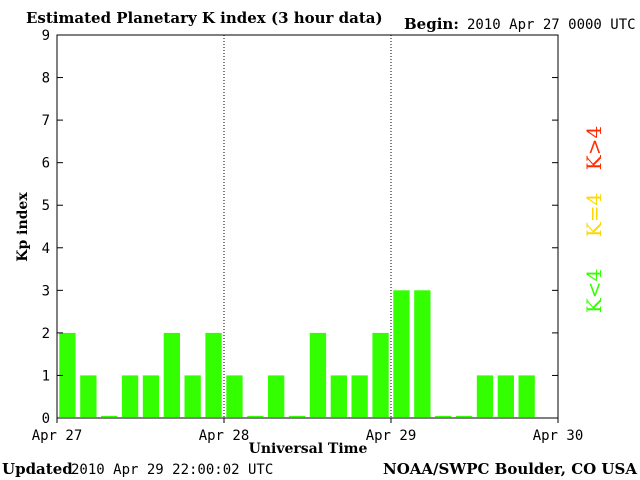  What do you see at coordinates (391, 436) in the screenshot?
I see `x-tick-label: Apr 29` at bounding box center [391, 436].